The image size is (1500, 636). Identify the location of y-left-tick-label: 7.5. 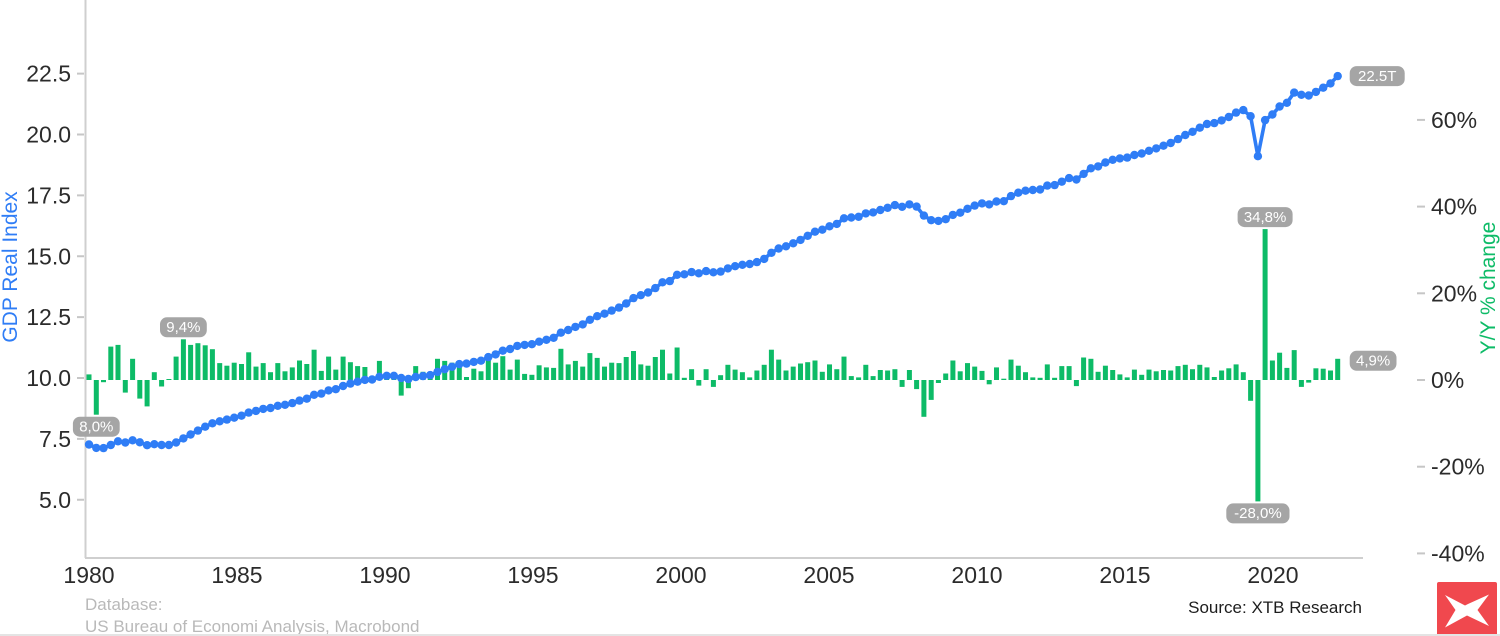
(55, 439).